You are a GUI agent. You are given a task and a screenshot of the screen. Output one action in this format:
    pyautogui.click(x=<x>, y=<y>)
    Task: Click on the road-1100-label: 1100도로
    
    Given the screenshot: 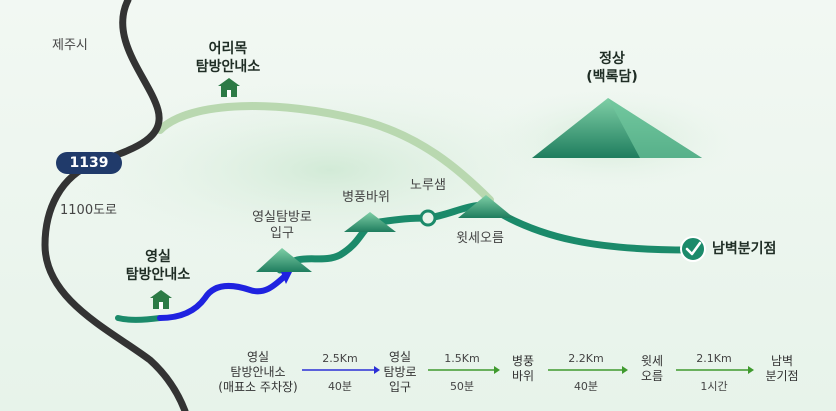 What is the action you would take?
    pyautogui.click(x=89, y=210)
    